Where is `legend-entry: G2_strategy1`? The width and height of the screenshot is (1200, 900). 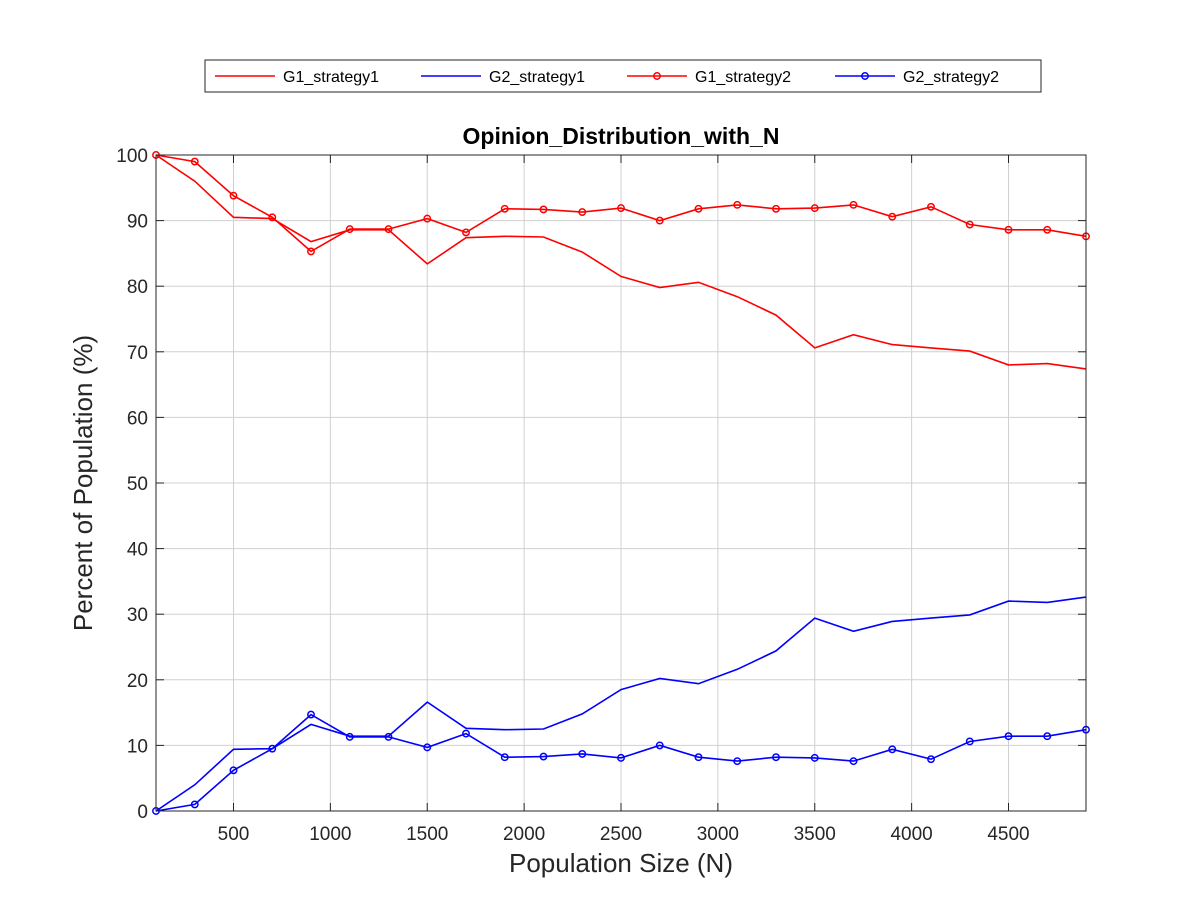 legend-entry: G2_strategy1 is located at coordinates (503, 77).